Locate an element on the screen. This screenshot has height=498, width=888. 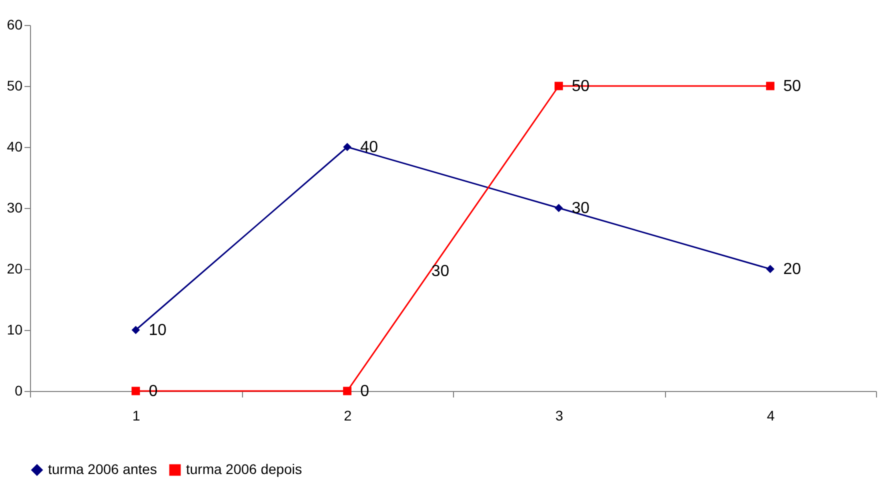
y-tick-label: 30 is located at coordinates (14, 208).